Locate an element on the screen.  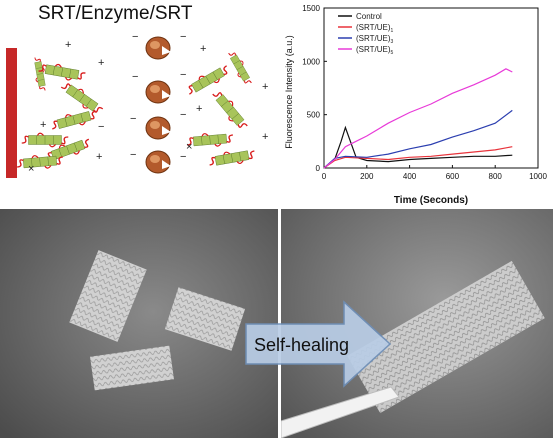
enzyme-column is located at coordinates (158, 105).